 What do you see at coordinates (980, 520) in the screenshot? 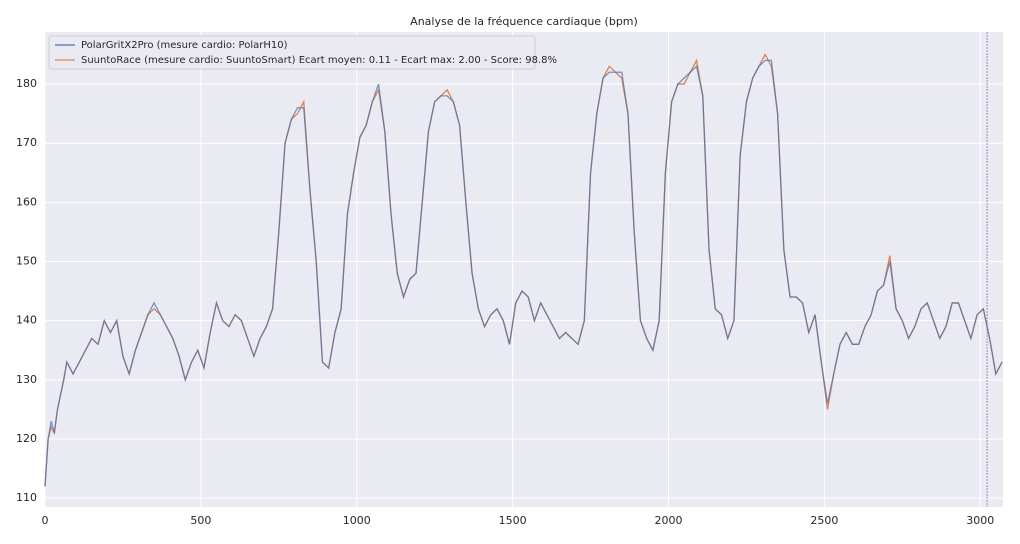
I see `x-tick-label: 3000` at bounding box center [980, 520].